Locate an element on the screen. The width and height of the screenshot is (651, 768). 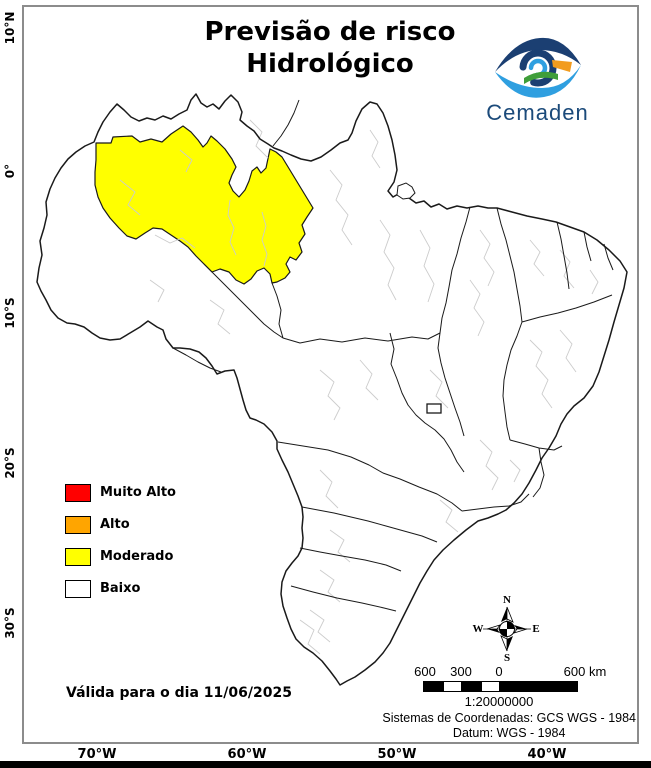
lat-label-30s: 30°S is located at coordinates (10, 623).